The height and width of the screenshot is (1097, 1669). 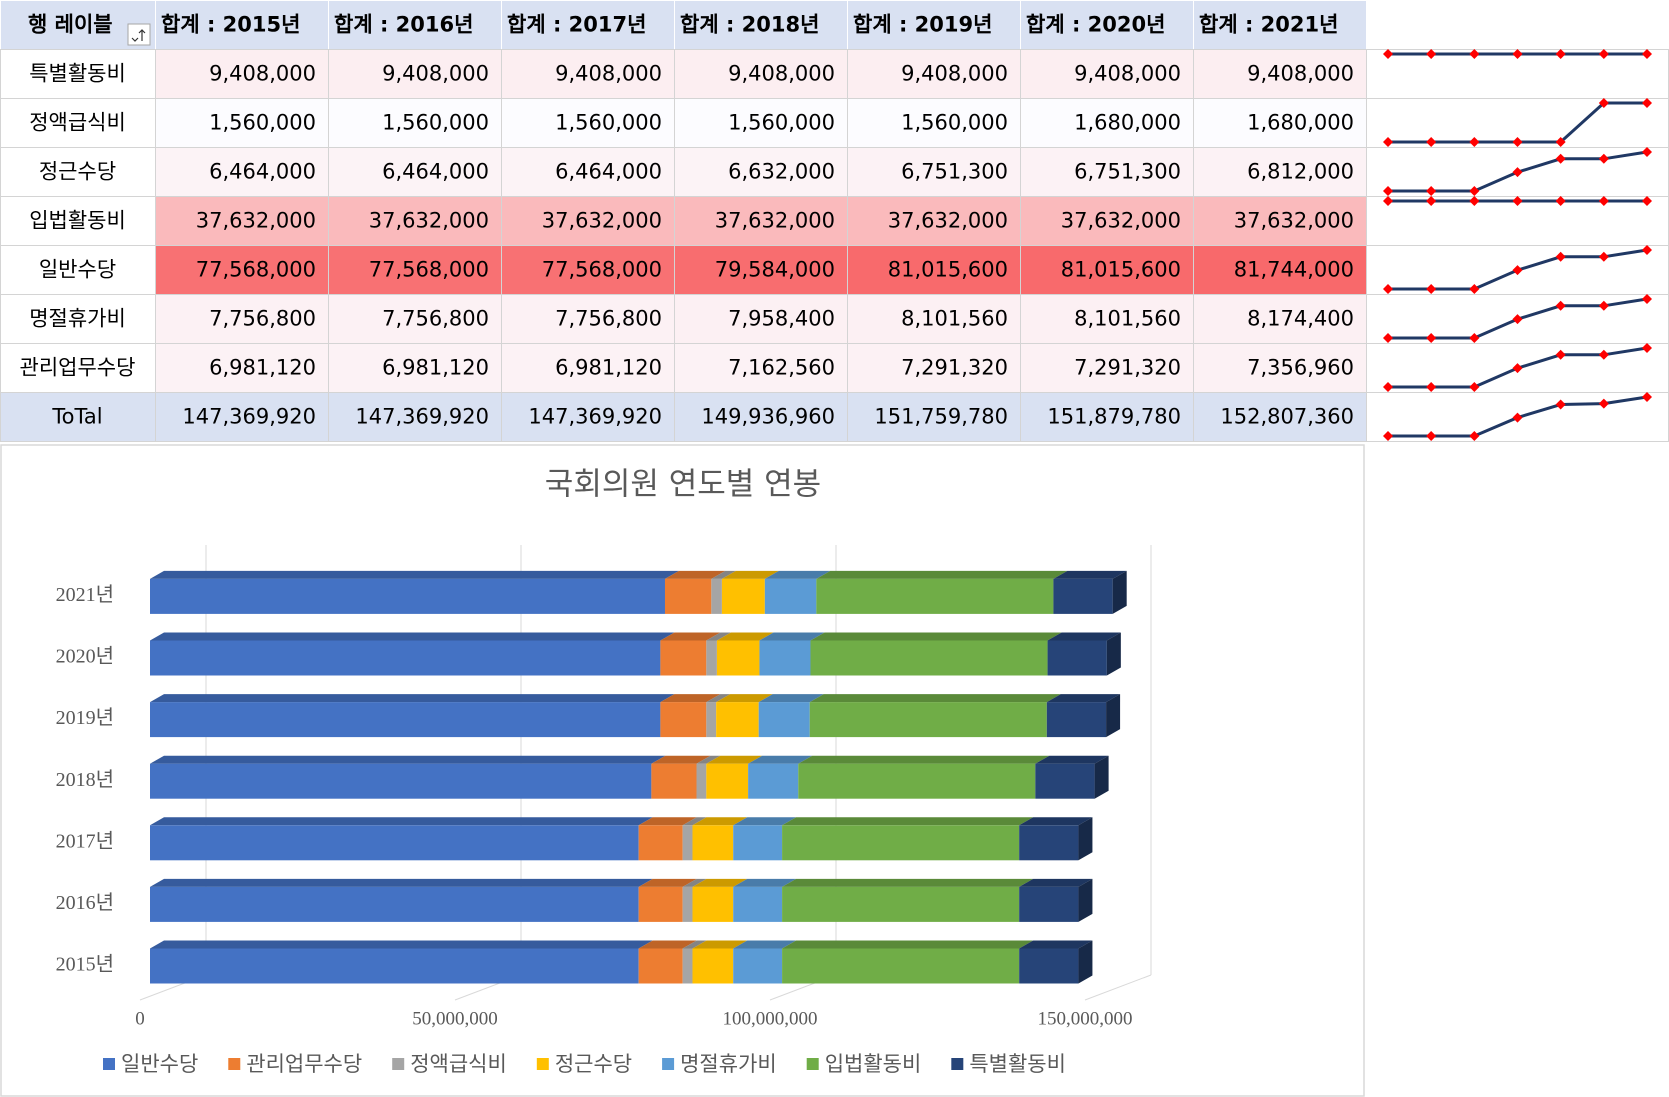 I want to click on cell-value: 152,807,360, so click(x=1287, y=417).